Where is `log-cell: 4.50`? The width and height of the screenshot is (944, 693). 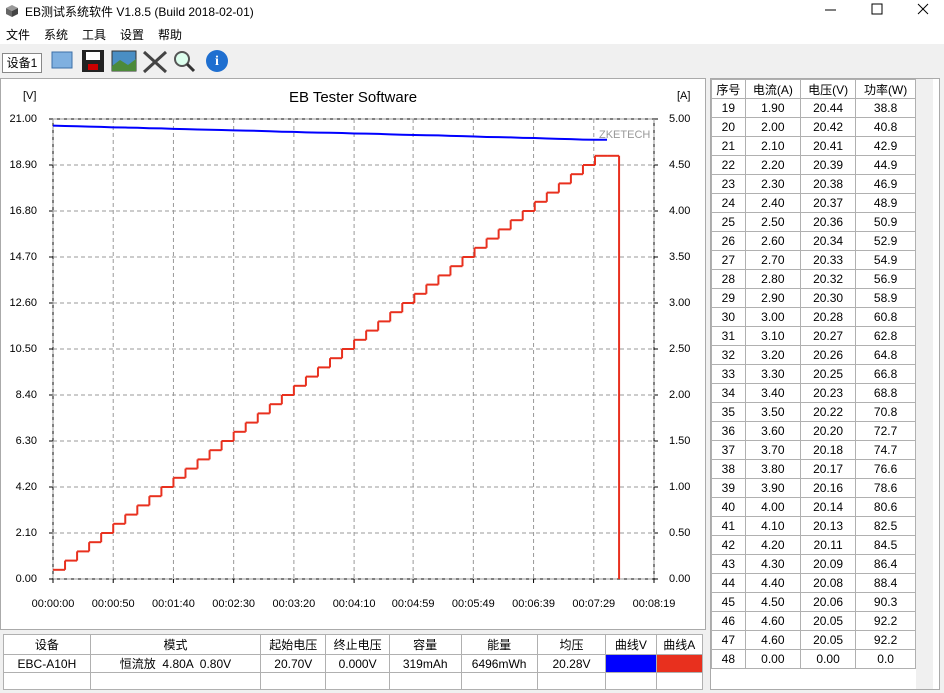
log-cell: 4.50 is located at coordinates (772, 602).